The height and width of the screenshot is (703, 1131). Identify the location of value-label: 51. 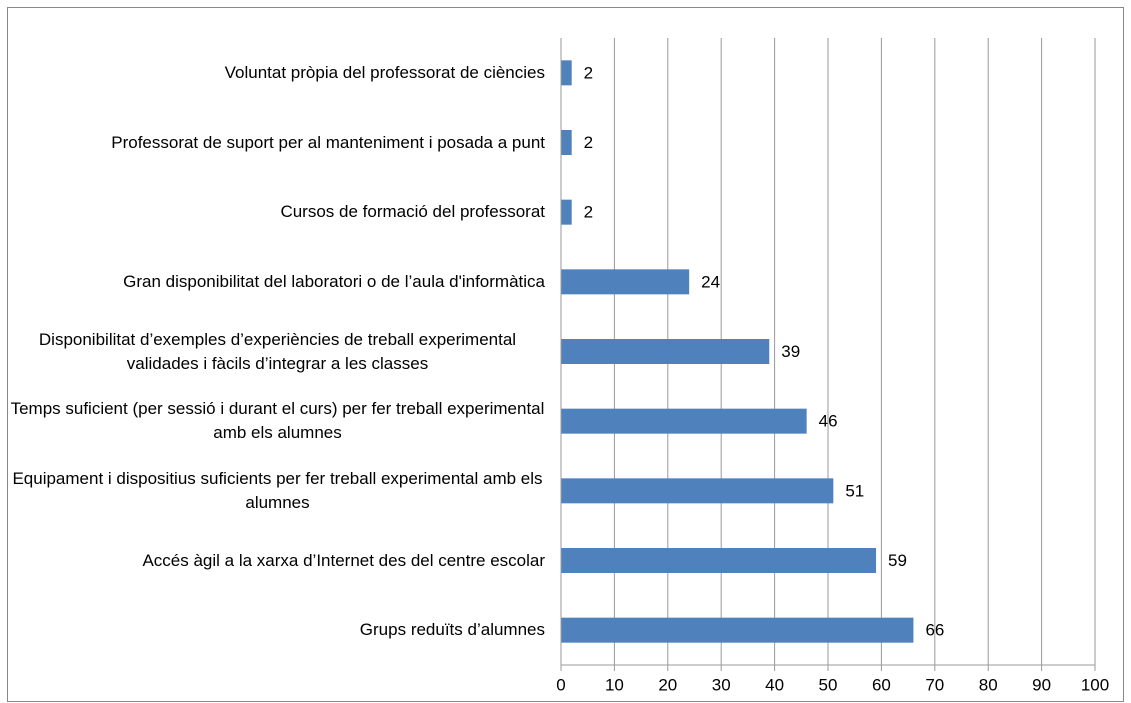
(854, 490).